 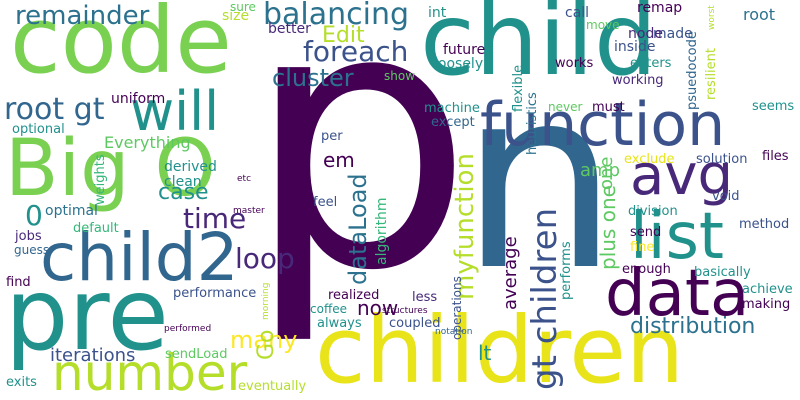 I want to click on word-master: master, so click(x=249, y=211).